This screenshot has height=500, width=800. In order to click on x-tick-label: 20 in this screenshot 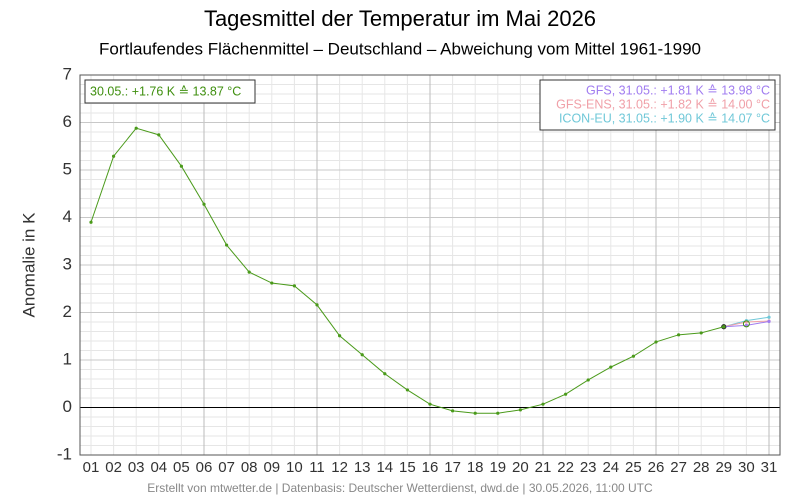, I will do `click(520, 467)`.